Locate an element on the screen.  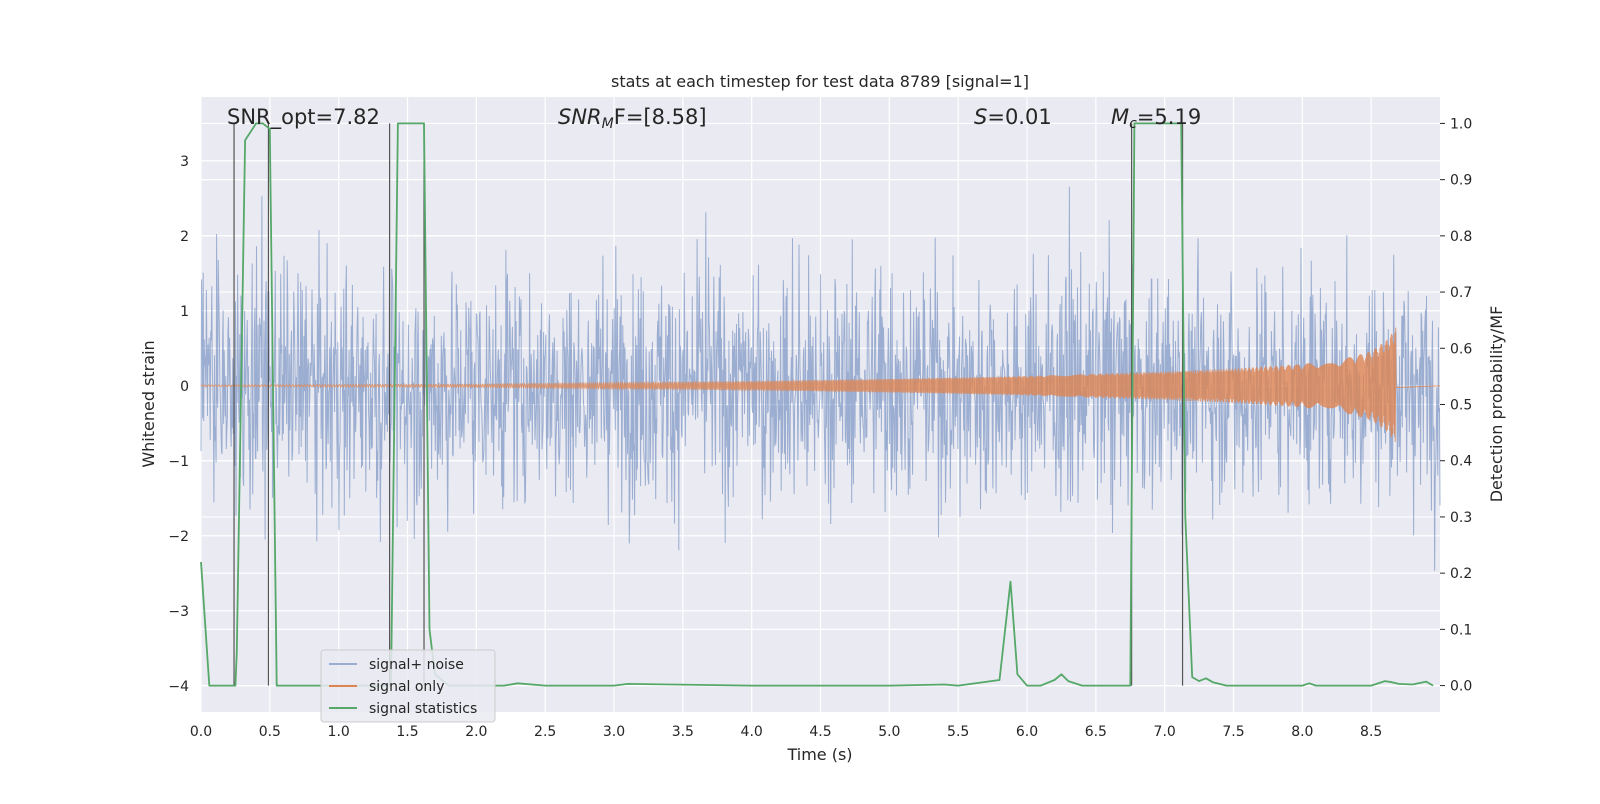
x-tick-label: 2.0 is located at coordinates (476, 732).